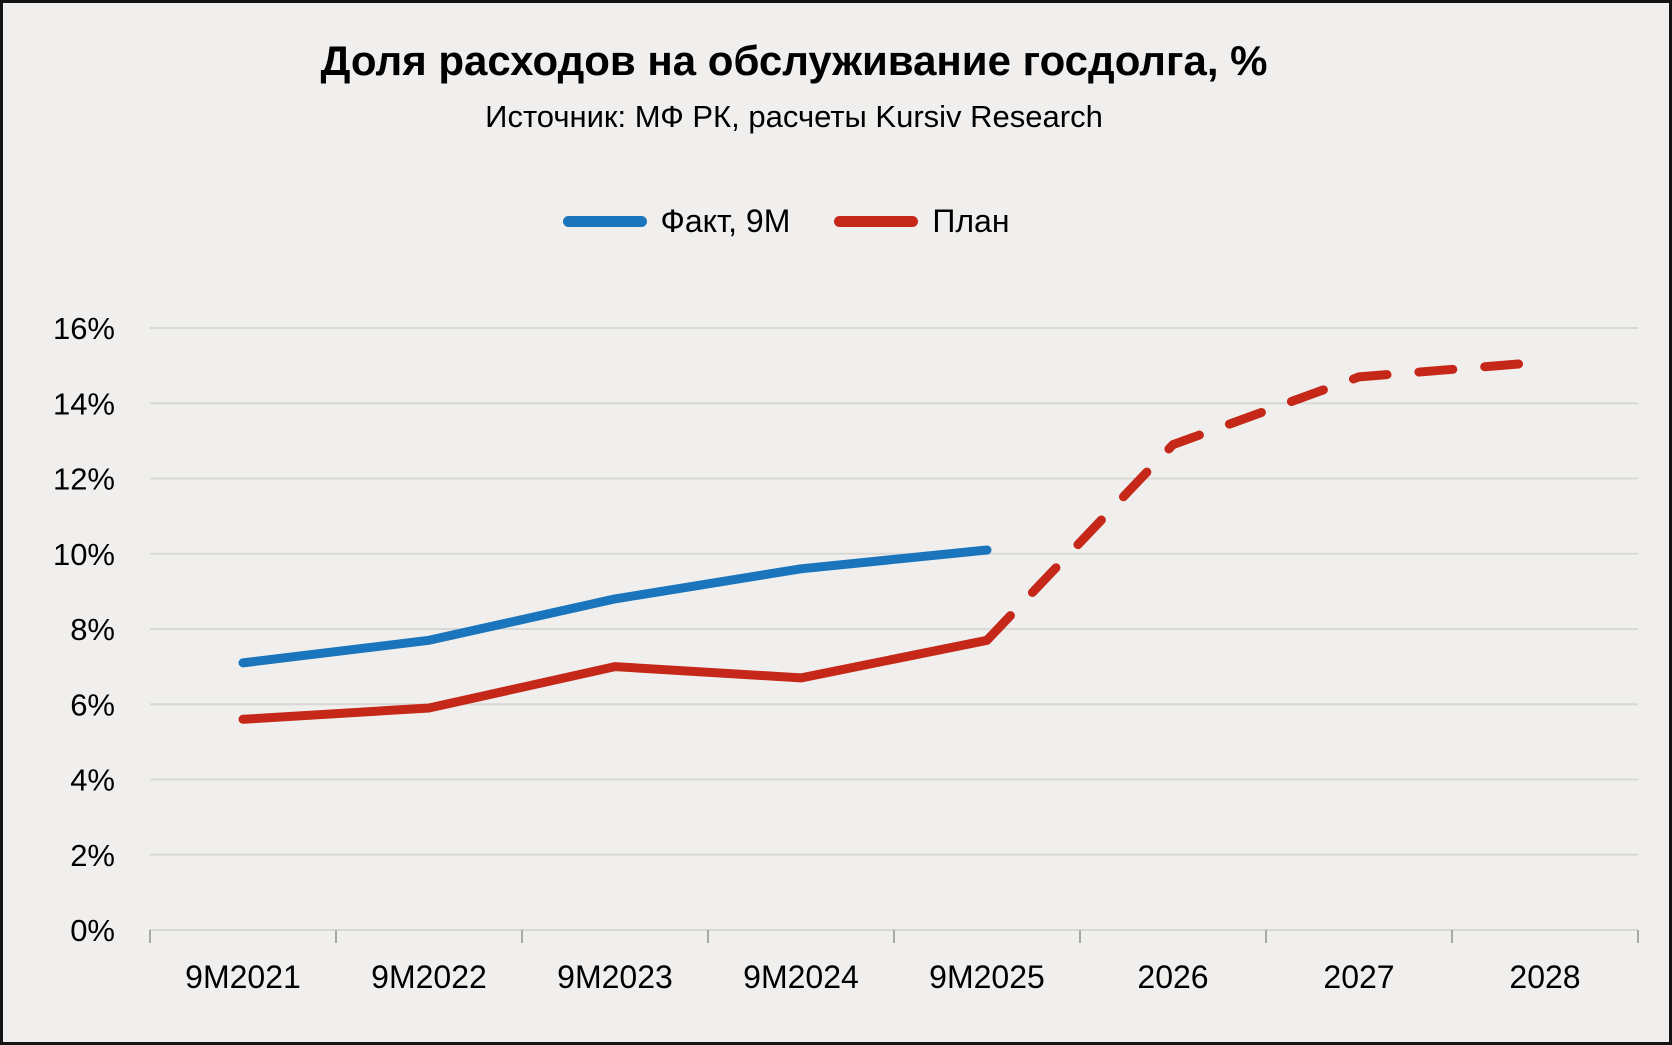 The image size is (1672, 1045). What do you see at coordinates (615, 977) in the screenshot?
I see `x-axis-category-label: 9М2023` at bounding box center [615, 977].